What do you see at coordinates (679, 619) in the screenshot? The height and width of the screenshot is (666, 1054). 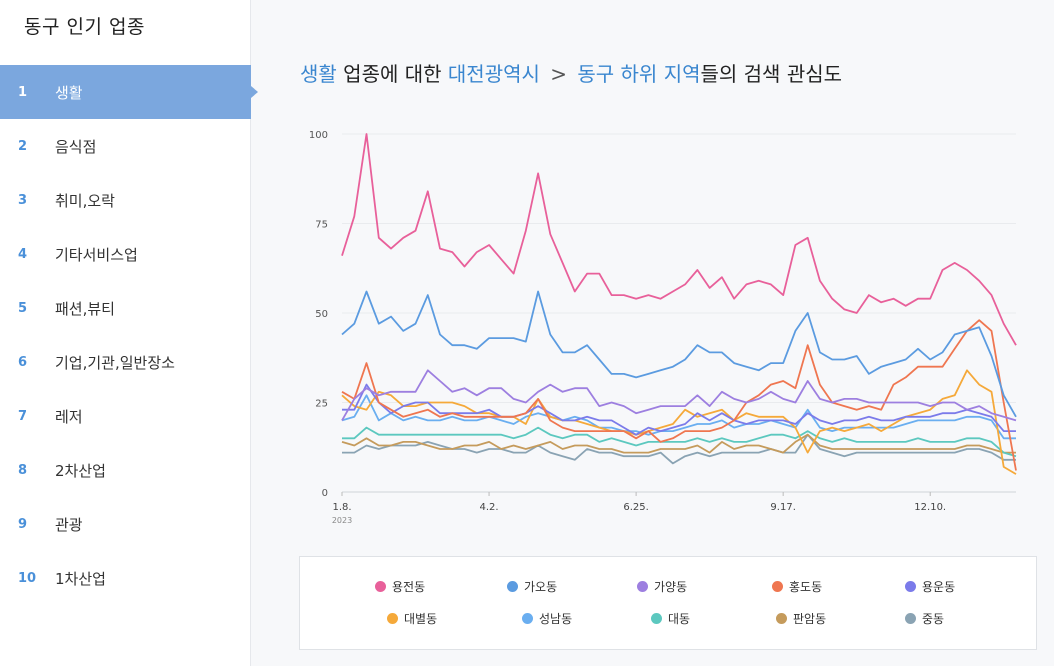 I see `legend-label: 대동` at bounding box center [679, 619].